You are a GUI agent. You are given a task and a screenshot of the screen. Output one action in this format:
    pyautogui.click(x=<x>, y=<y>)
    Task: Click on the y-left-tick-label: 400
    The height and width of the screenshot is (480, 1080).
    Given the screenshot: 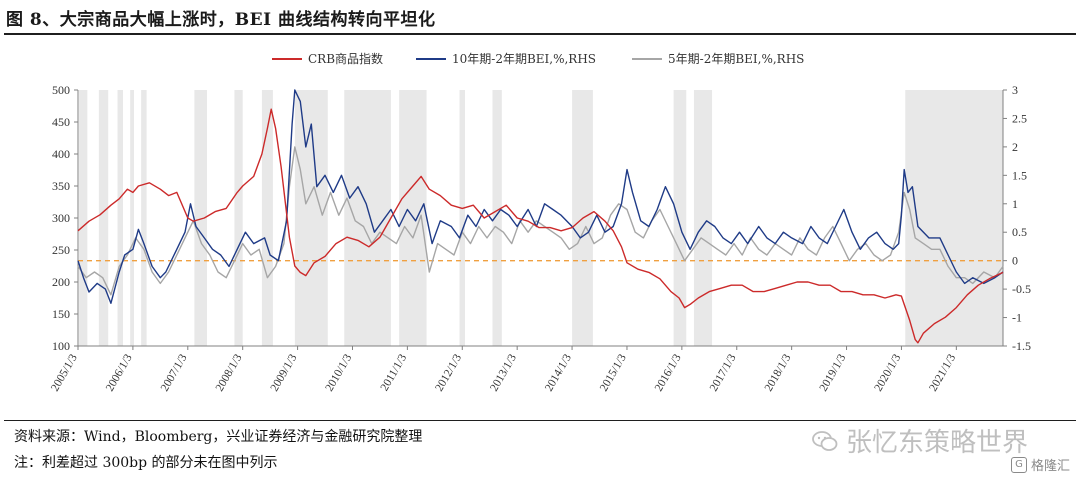 What is the action you would take?
    pyautogui.click(x=61, y=154)
    